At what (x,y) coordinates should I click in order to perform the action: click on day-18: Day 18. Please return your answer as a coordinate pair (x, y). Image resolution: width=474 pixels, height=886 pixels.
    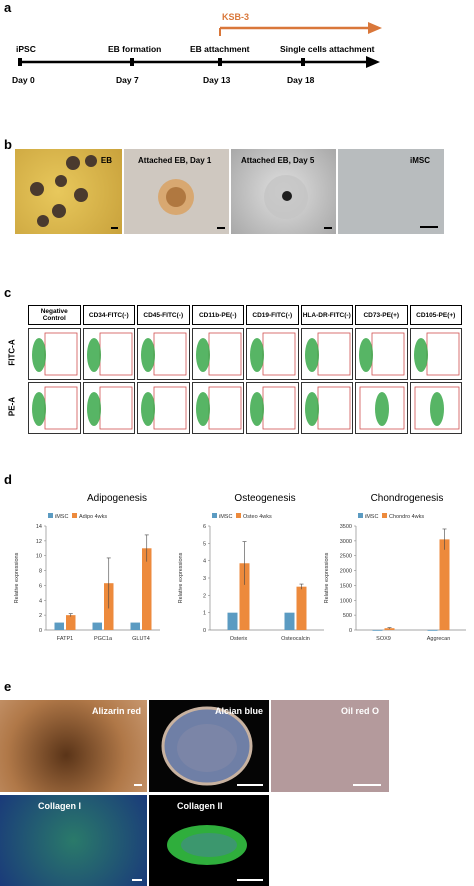
    Looking at the image, I should click on (301, 80).